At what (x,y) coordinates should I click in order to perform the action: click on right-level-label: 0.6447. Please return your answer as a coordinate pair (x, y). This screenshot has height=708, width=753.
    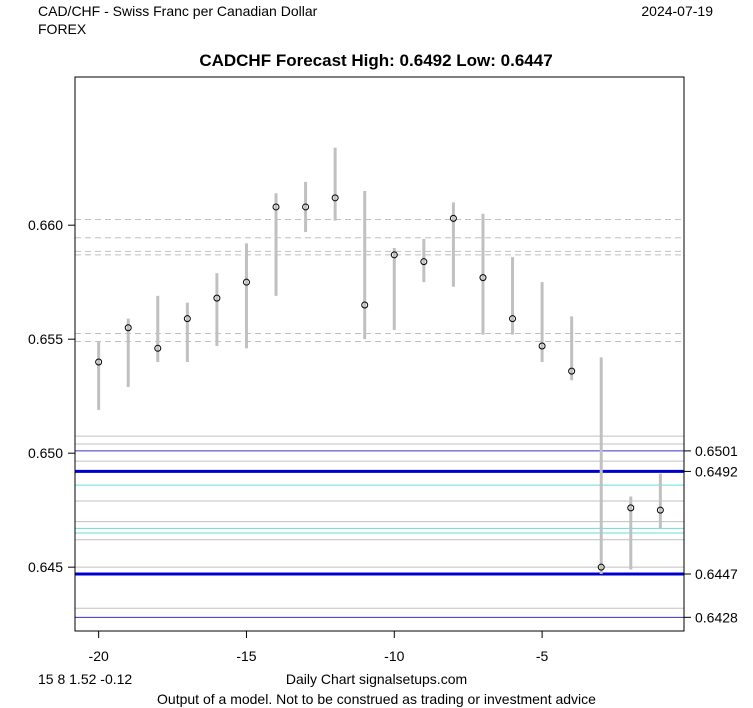
    Looking at the image, I should click on (716, 574).